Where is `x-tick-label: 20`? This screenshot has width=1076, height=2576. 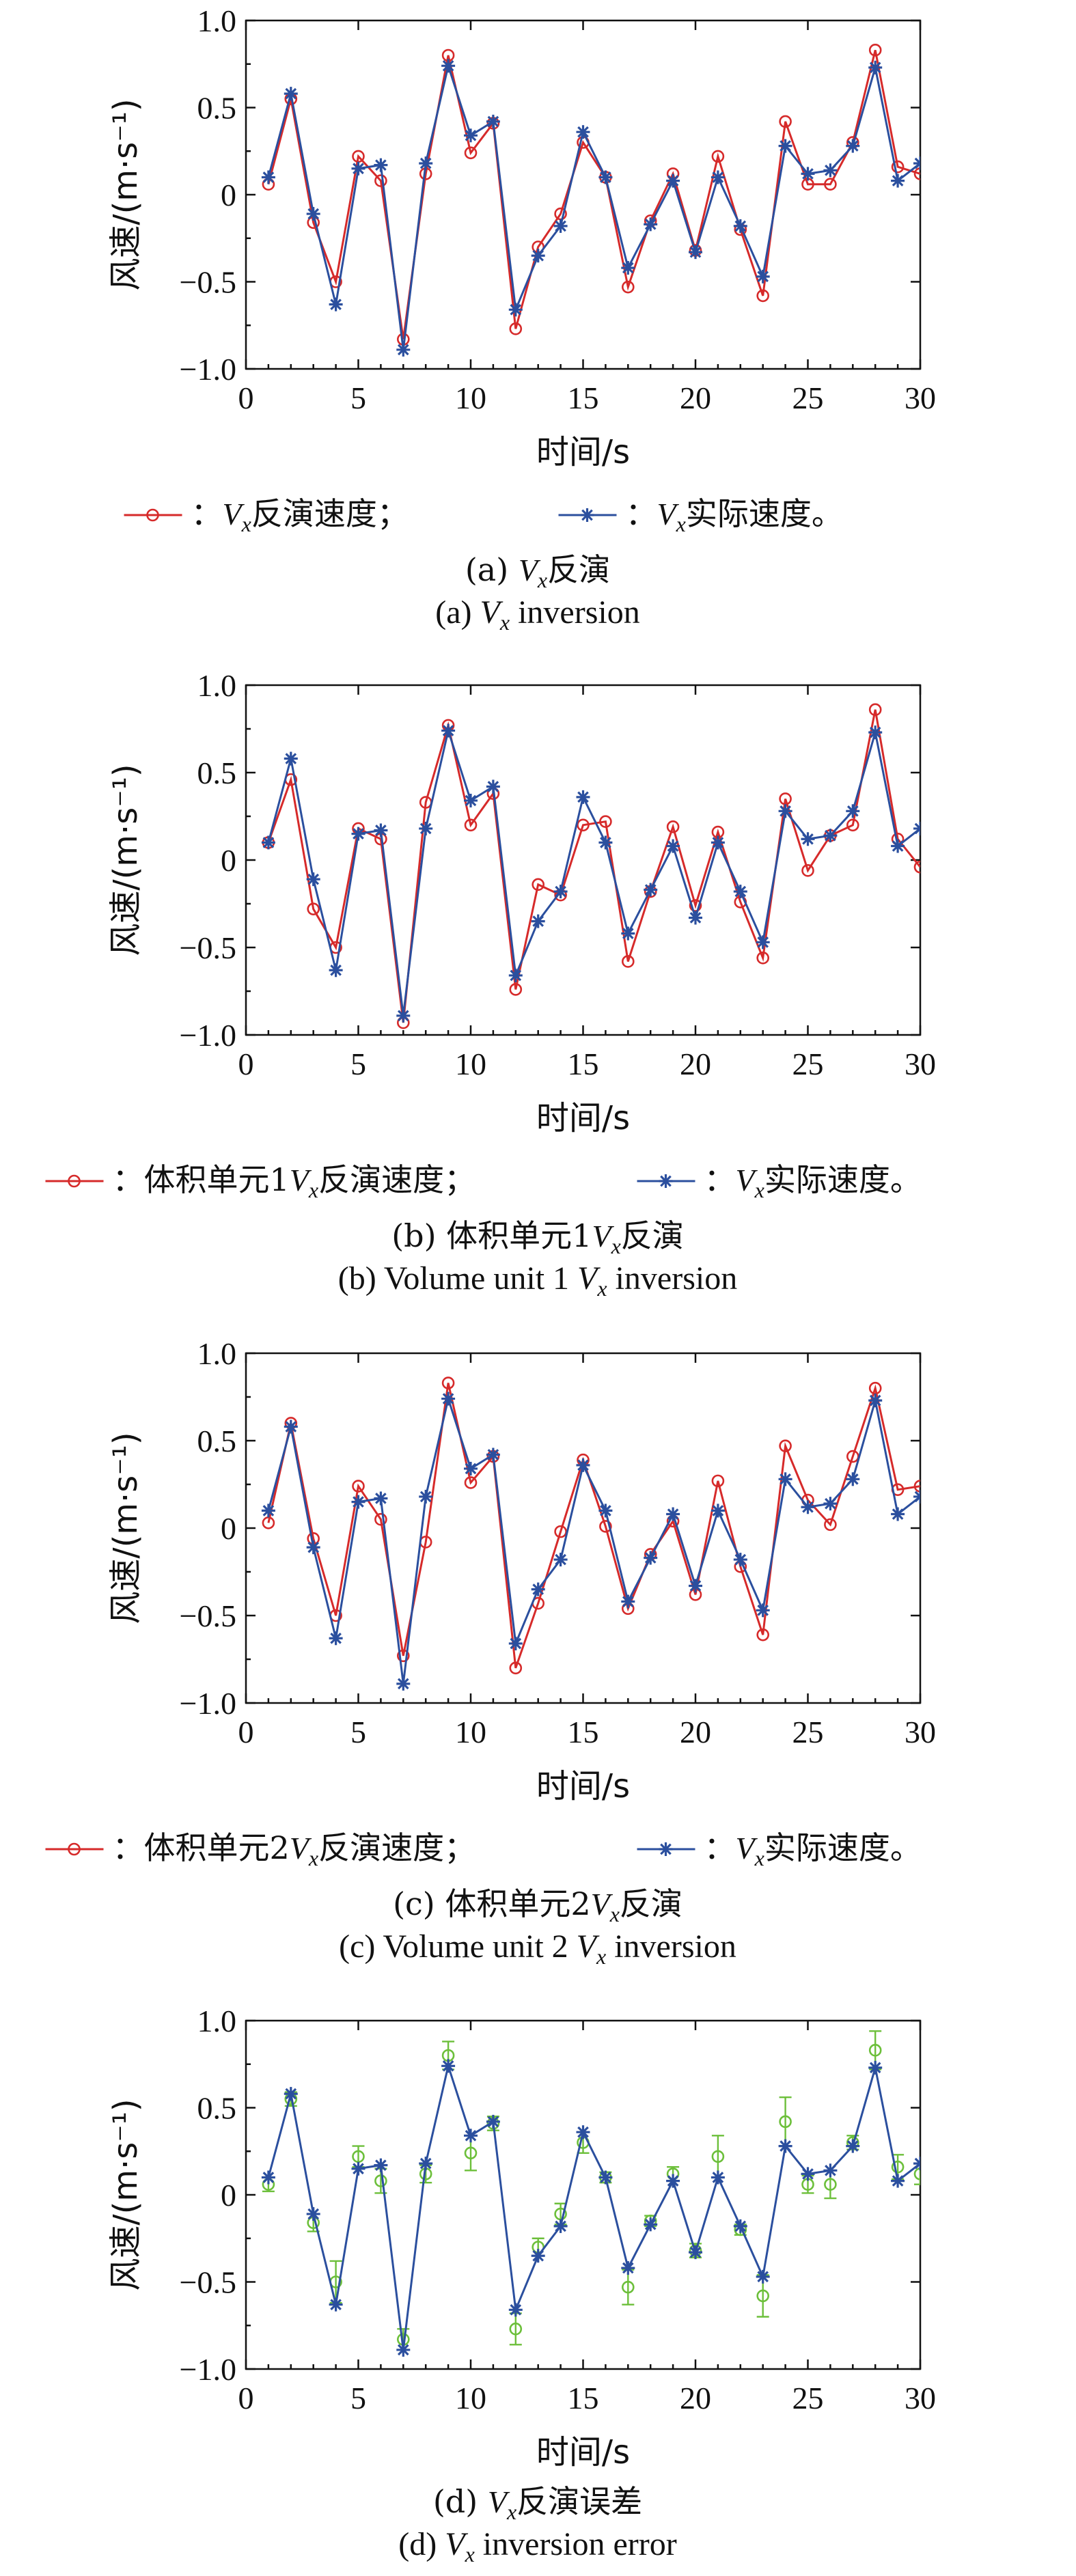
x-tick-label: 20 is located at coordinates (695, 1732).